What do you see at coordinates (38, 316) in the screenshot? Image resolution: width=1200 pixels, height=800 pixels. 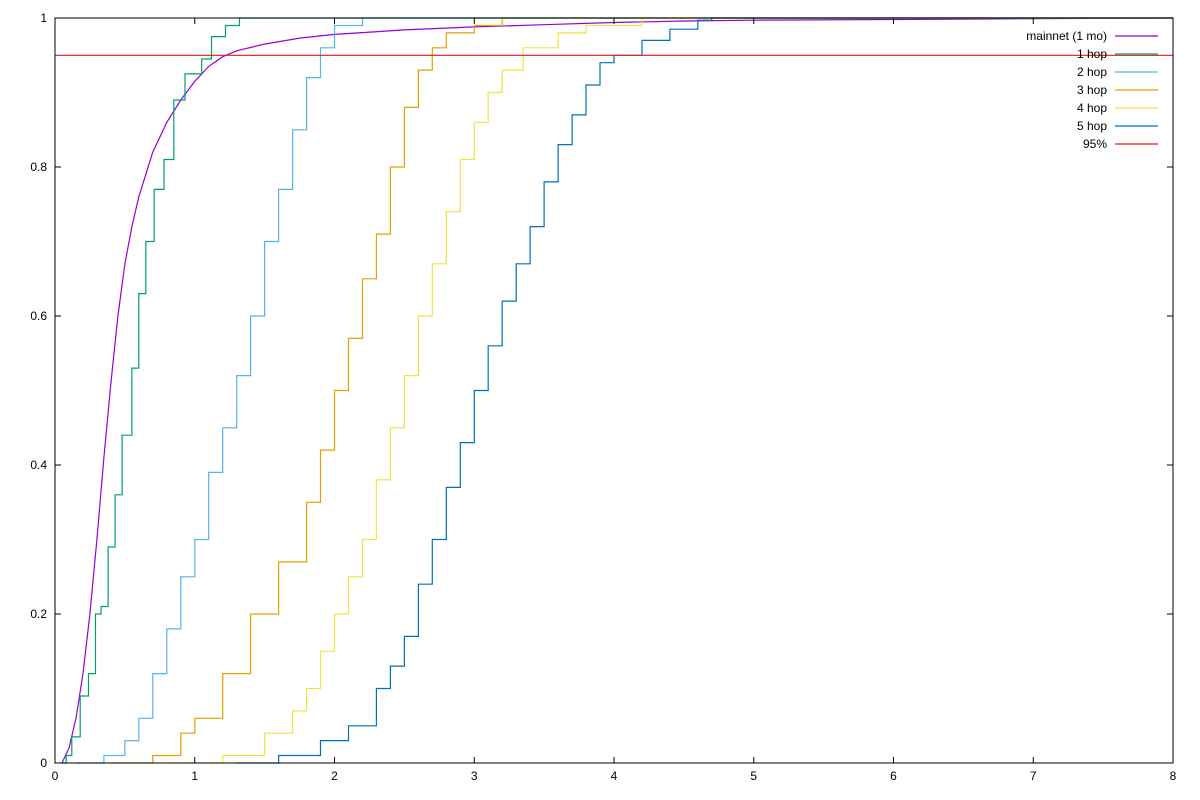 I see `y-tick-label: 0.6` at bounding box center [38, 316].